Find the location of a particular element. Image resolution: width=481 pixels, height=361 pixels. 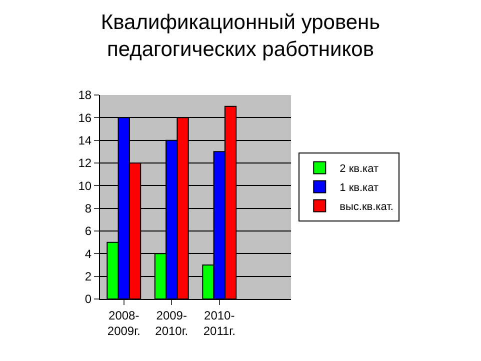

legend-label: 2 кв.кат is located at coordinates (359, 169).